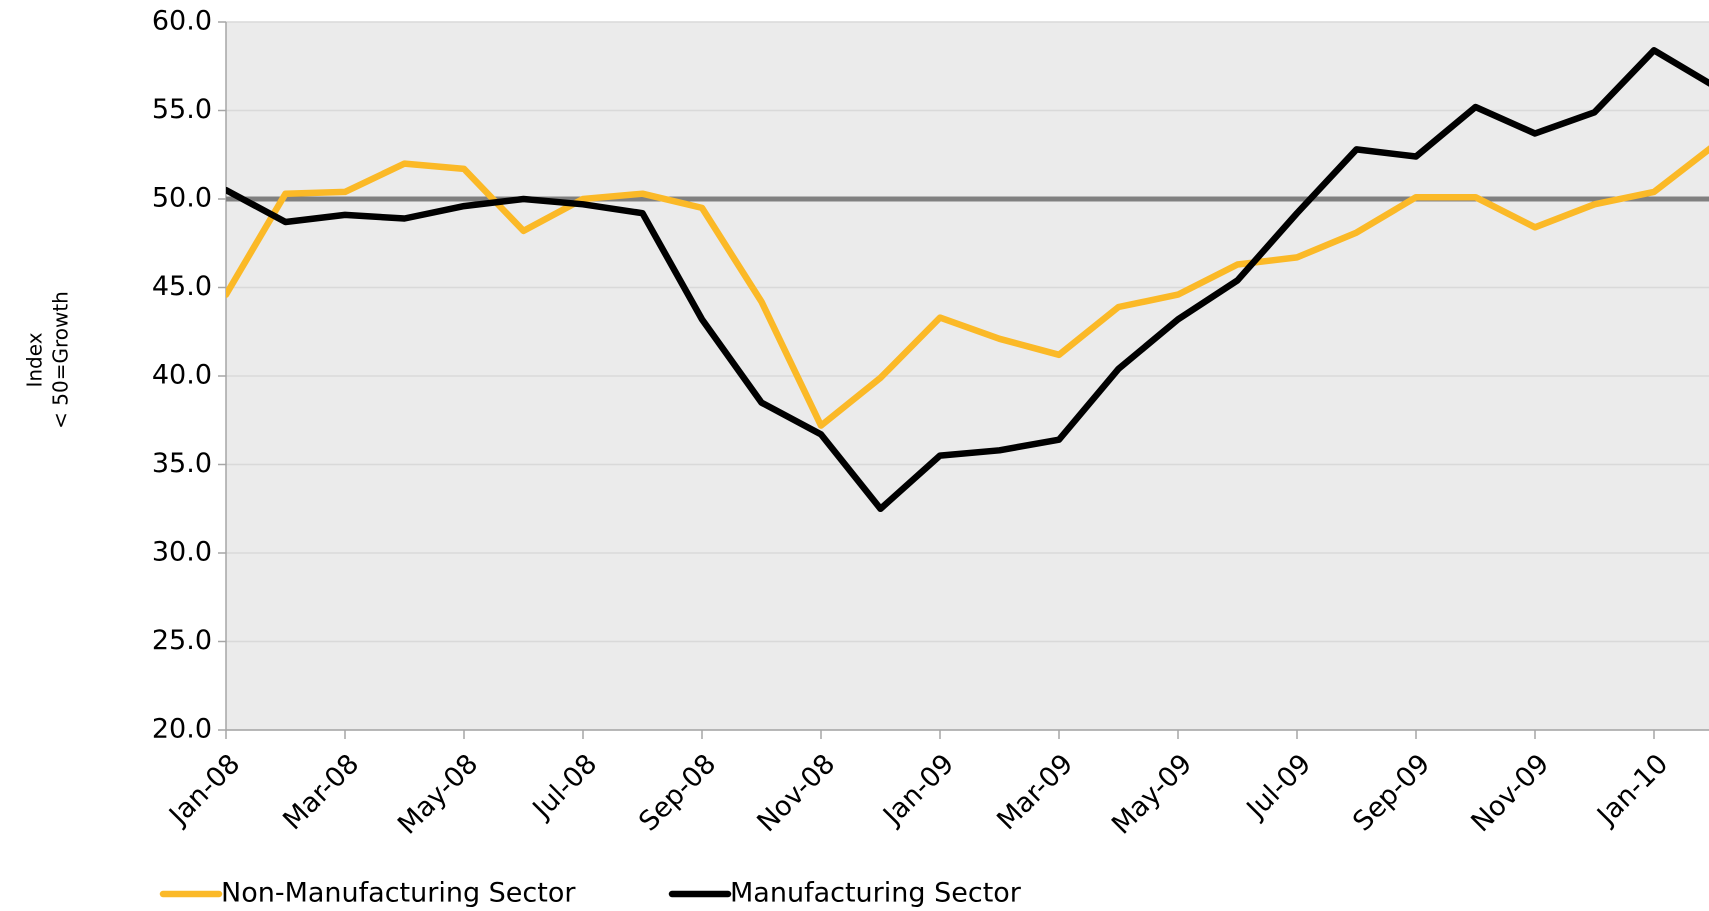 The image size is (1709, 911). Describe the element at coordinates (876, 893) in the screenshot. I see `legend-label: Manufacturing Sector` at that location.